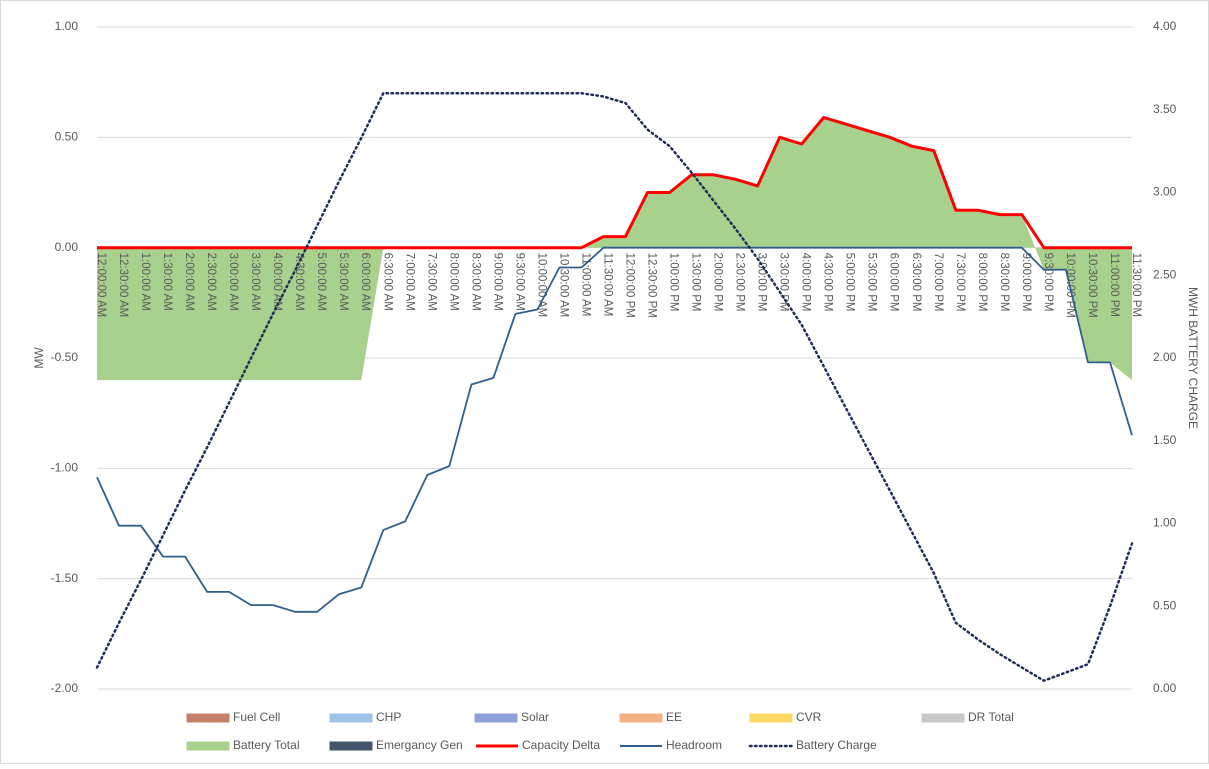 Image resolution: width=1209 pixels, height=769 pixels. What do you see at coordinates (431, 282) in the screenshot?
I see `x-tick-label: 7:30:00 AM` at bounding box center [431, 282].